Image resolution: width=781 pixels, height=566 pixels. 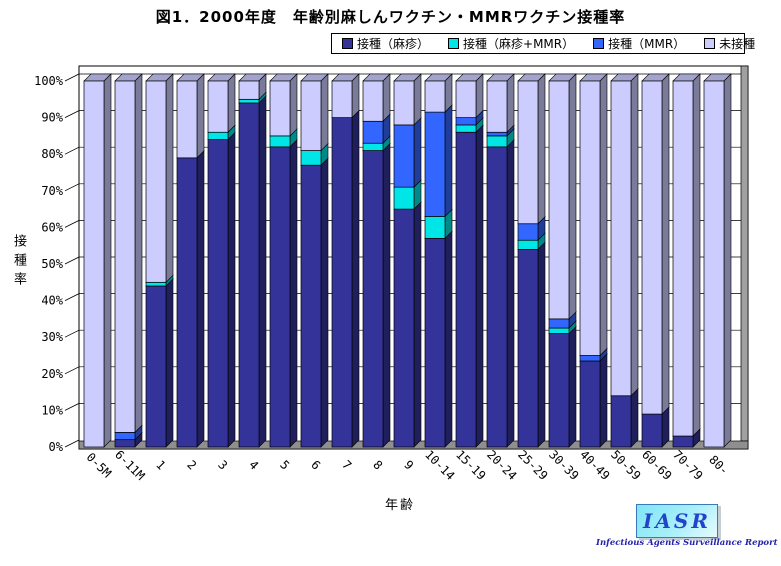 I want to click on legend-item-label: 接種（麻疹+MMR）, so click(x=519, y=44).